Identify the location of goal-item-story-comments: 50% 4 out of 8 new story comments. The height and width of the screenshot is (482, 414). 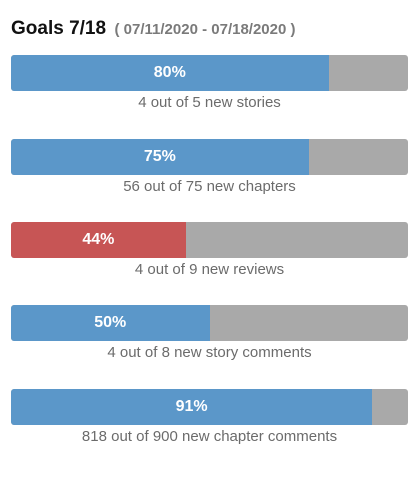
(209, 333).